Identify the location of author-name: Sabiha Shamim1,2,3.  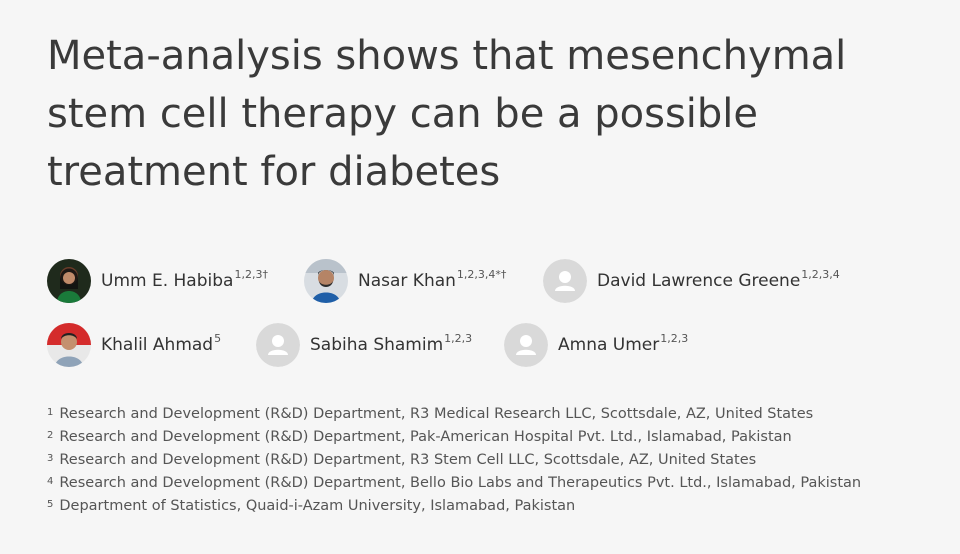
(391, 343).